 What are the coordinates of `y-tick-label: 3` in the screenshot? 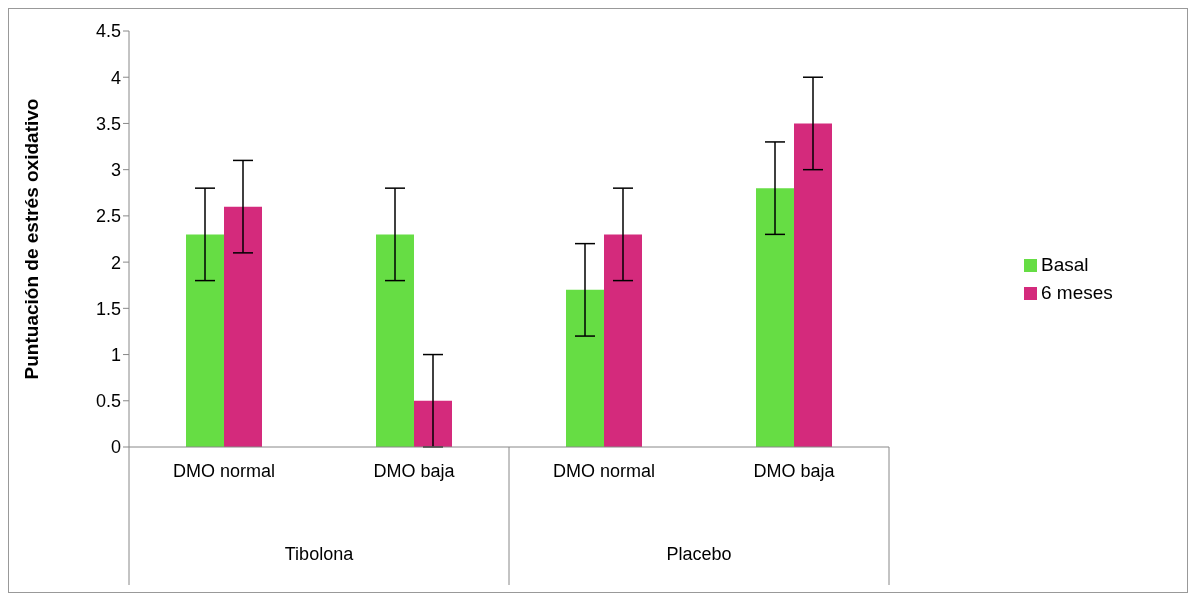 It's located at (115, 170).